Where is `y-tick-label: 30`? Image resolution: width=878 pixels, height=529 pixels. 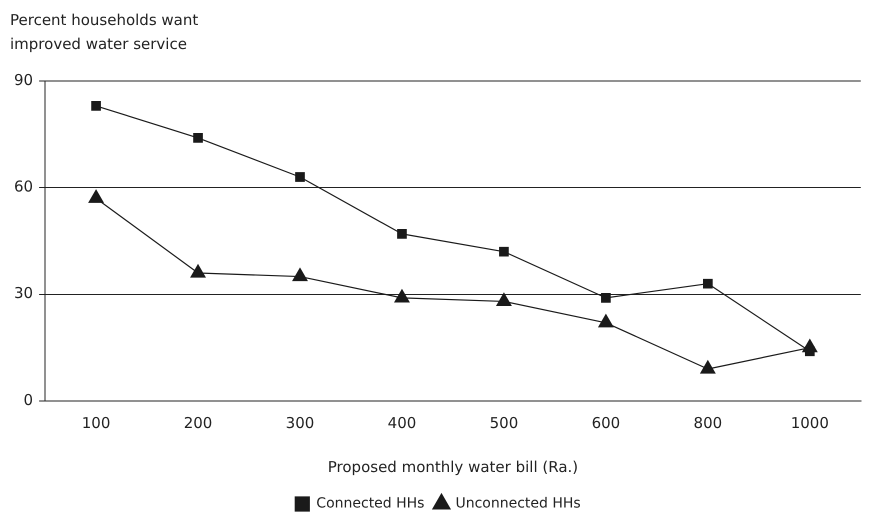
y-tick-label: 30 is located at coordinates (24, 293).